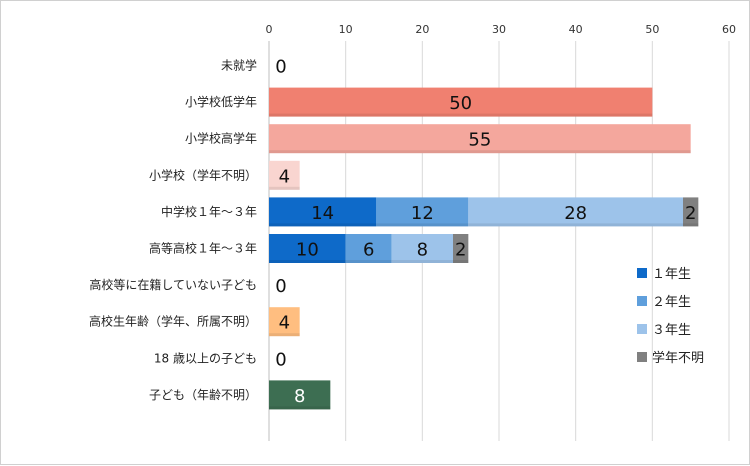  I want to click on tick-label-60: 60, so click(729, 29).